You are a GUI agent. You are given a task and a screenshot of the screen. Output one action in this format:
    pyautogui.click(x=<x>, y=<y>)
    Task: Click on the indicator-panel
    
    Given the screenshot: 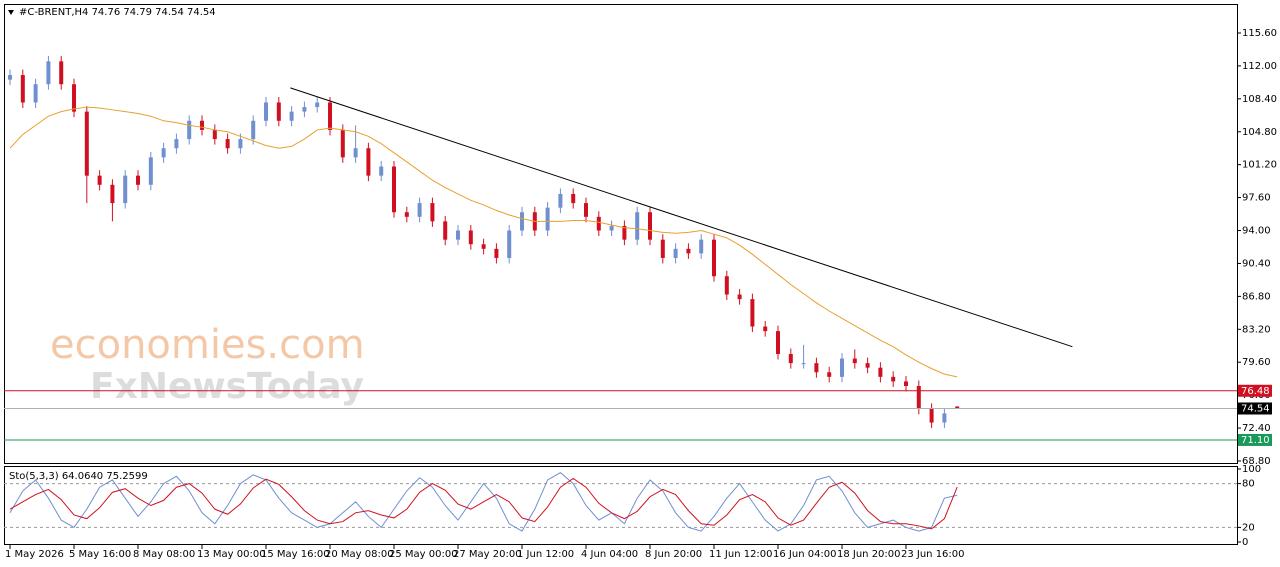 What is the action you would take?
    pyautogui.click(x=621, y=505)
    